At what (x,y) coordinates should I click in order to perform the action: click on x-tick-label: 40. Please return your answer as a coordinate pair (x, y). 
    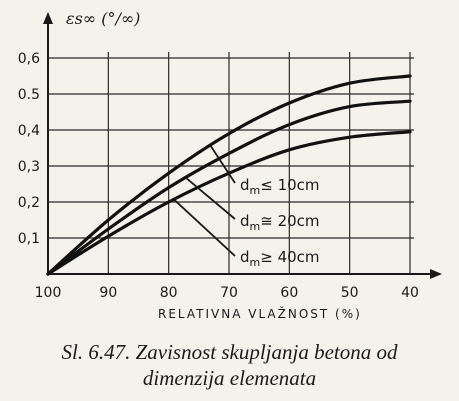
    Looking at the image, I should click on (410, 293).